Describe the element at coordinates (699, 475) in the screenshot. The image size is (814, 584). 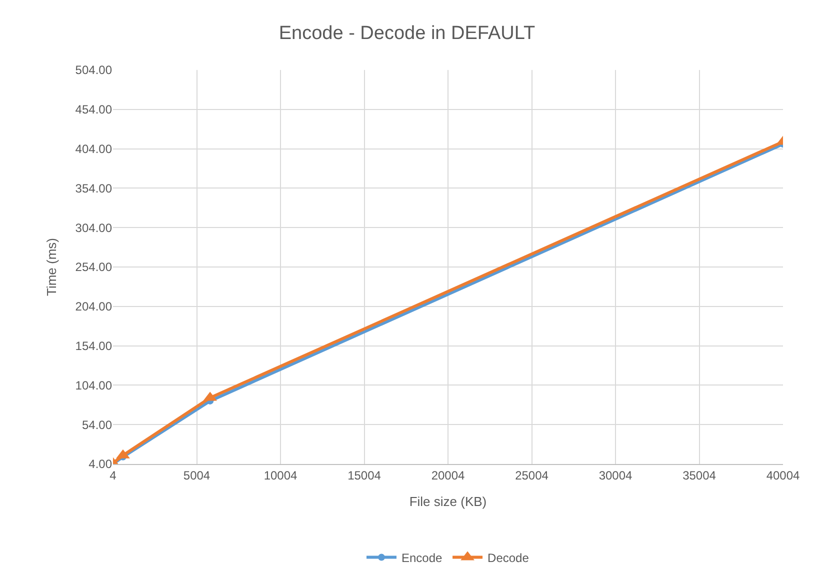
I see `x-tick-label: 35004` at that location.